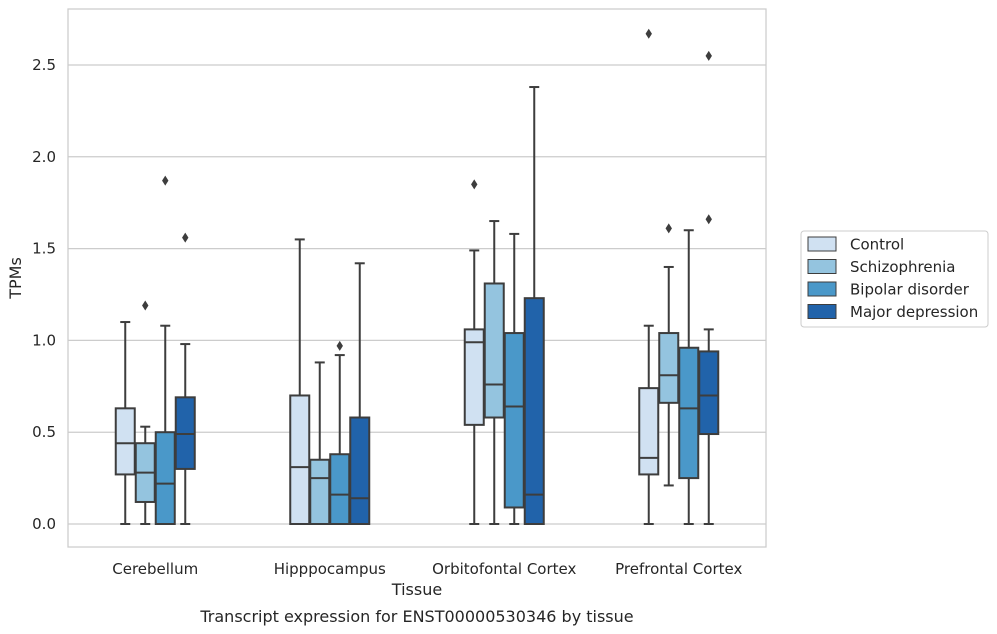  I want to click on x-tick-label: Orbitofontal Cortex, so click(504, 569).